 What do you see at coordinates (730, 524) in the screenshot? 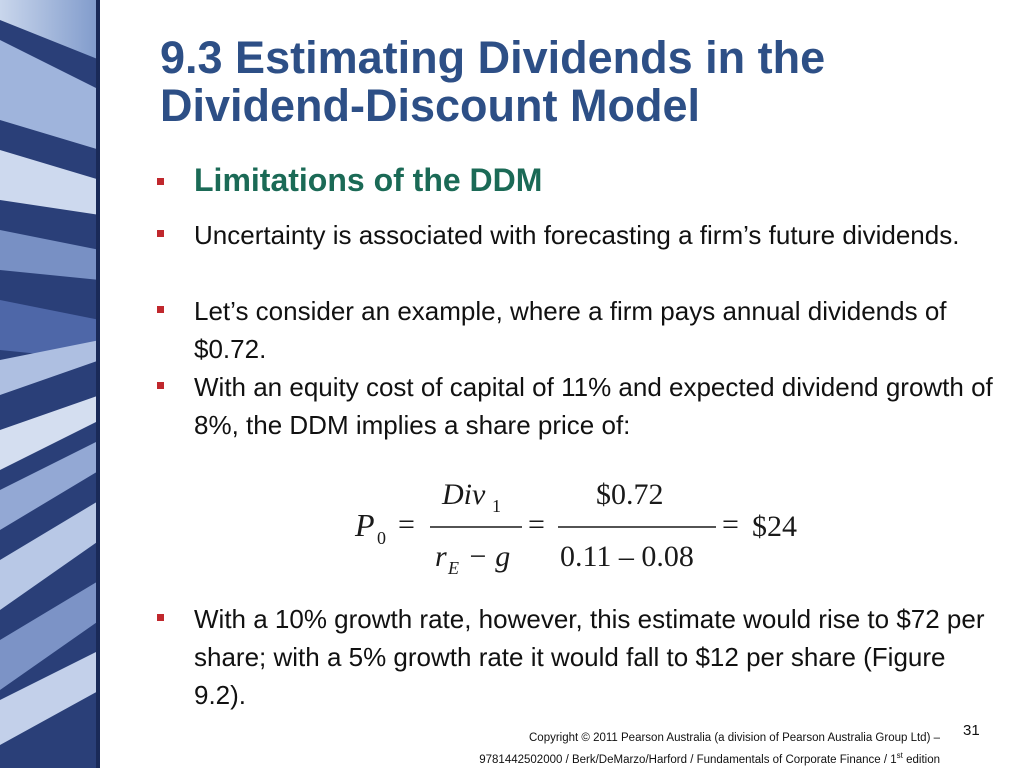
I see `formula-equals-3: =` at bounding box center [730, 524].